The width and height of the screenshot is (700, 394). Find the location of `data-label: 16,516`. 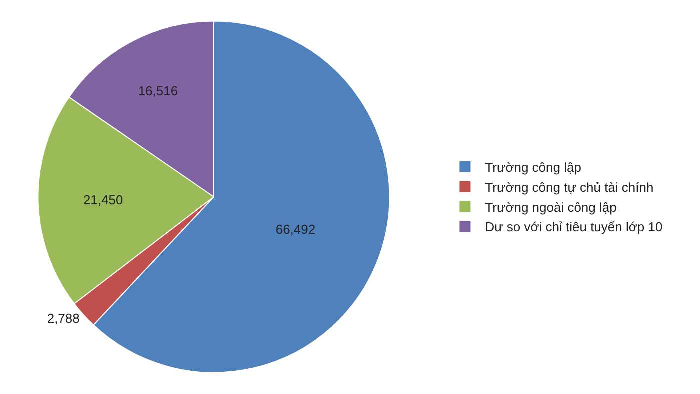

data-label: 16,516 is located at coordinates (158, 90).